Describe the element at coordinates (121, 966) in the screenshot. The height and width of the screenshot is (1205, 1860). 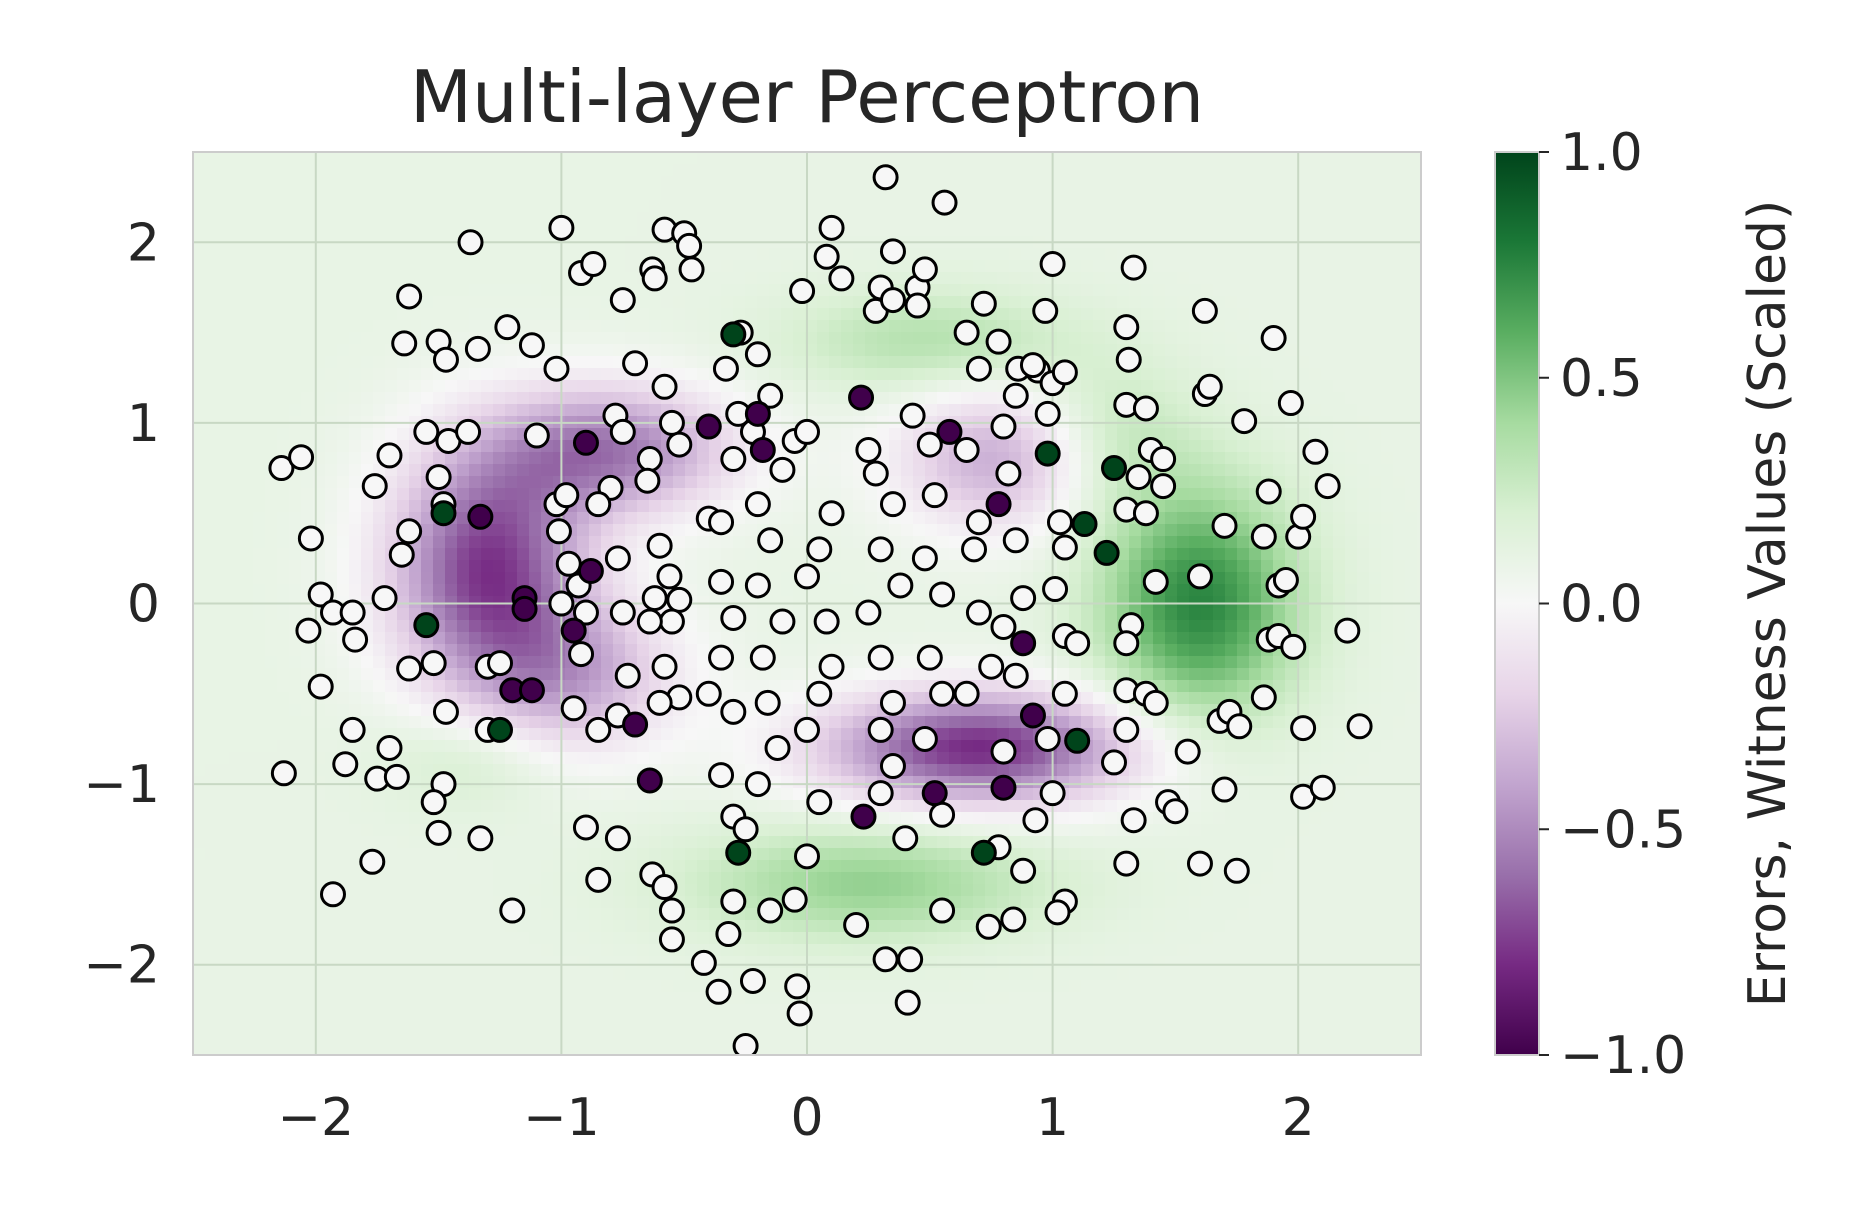
I see `y-tick-label: −2` at that location.